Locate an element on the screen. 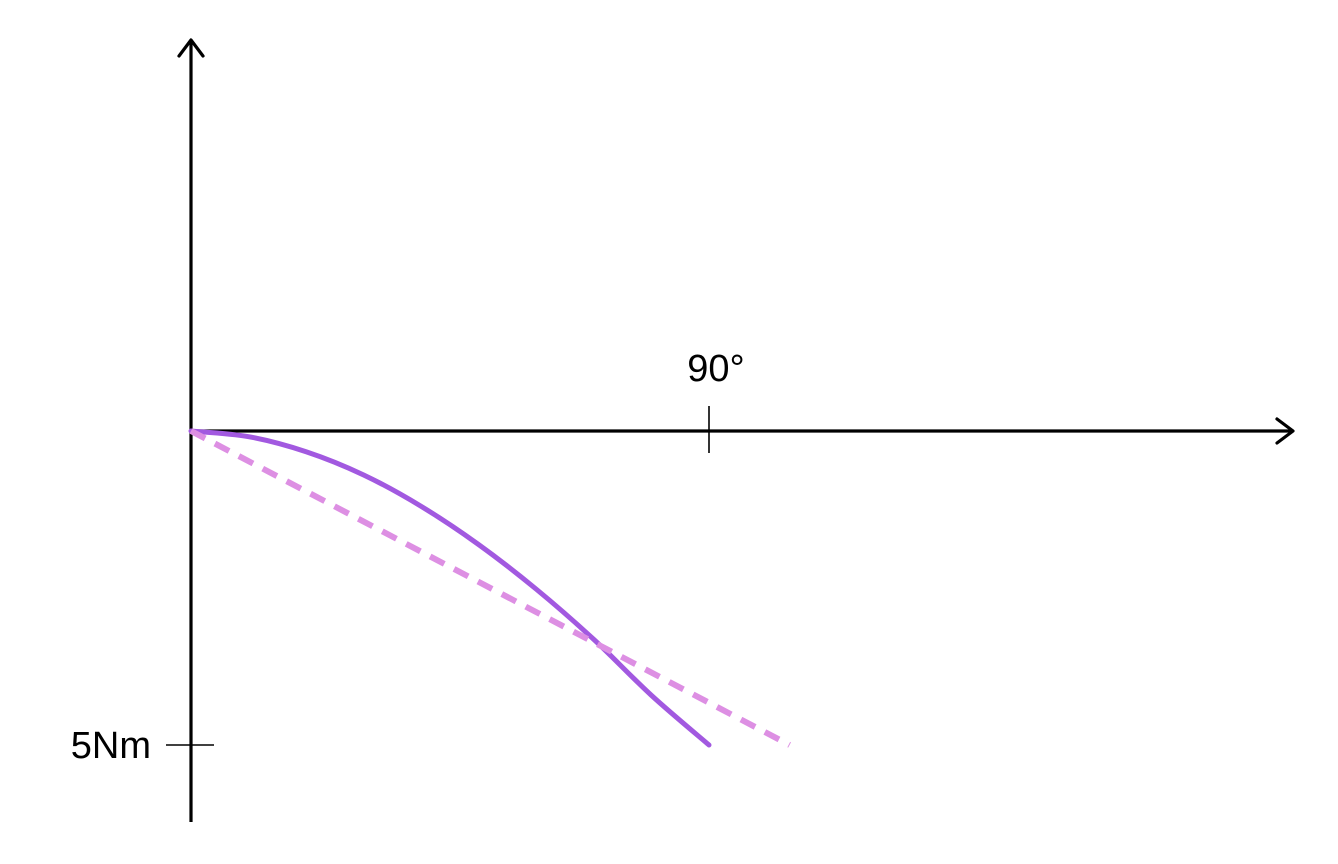 This screenshot has width=1338, height=864. x-tick-label: 90° is located at coordinates (715, 369).